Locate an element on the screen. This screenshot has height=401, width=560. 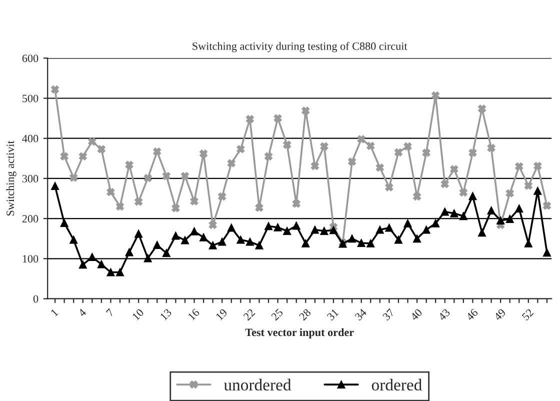
y-tick-label: 100 is located at coordinates (30, 259).